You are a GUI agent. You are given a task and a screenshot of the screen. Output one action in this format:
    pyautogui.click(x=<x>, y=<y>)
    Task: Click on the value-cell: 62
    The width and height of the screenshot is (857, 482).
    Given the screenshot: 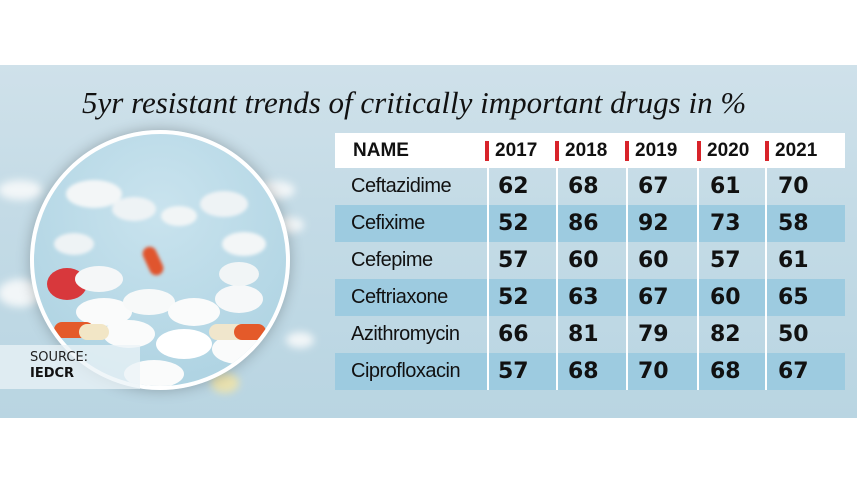 What is the action you would take?
    pyautogui.click(x=513, y=186)
    